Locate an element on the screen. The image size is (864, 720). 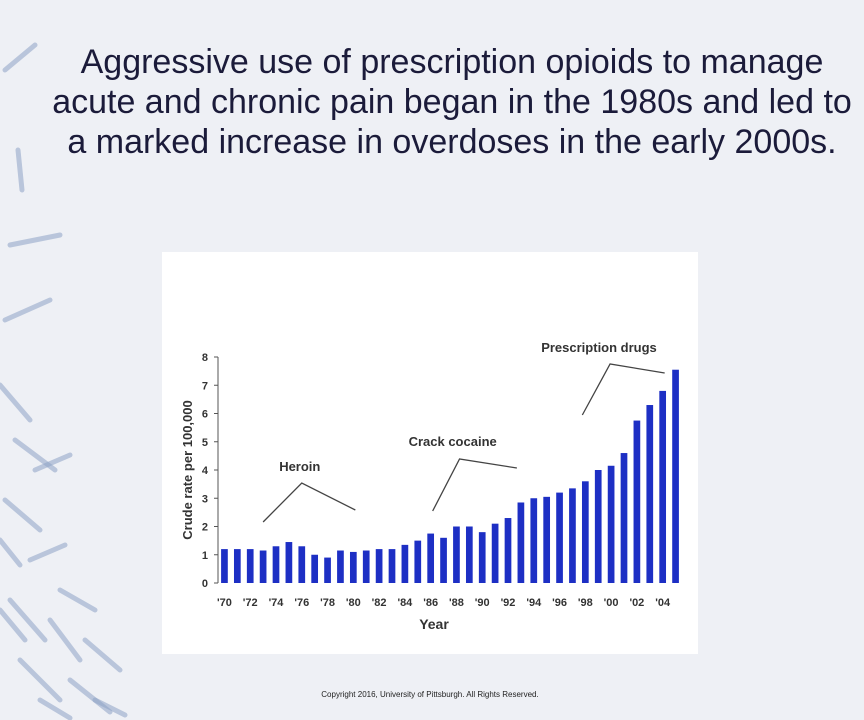
x-tick-label: '70 is located at coordinates (224, 603).